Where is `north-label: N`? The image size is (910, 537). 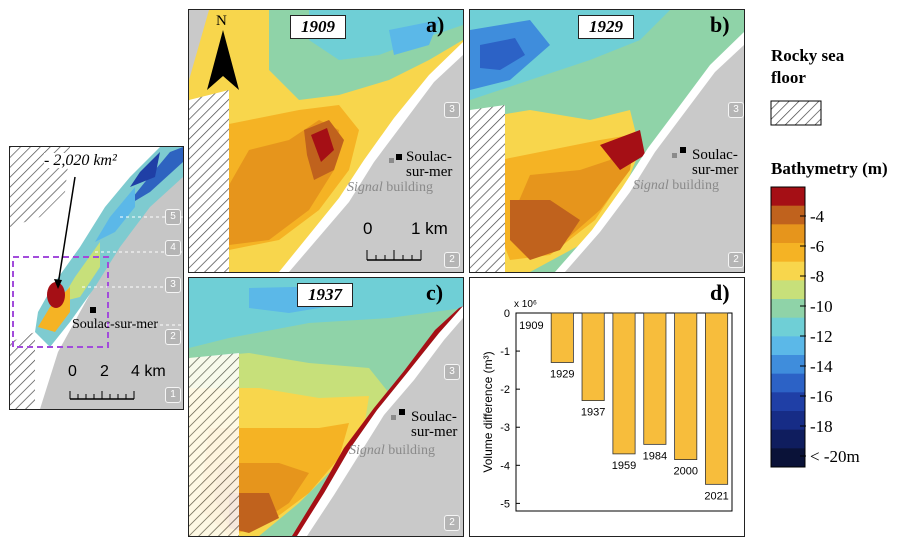 north-label: N is located at coordinates (221, 21).